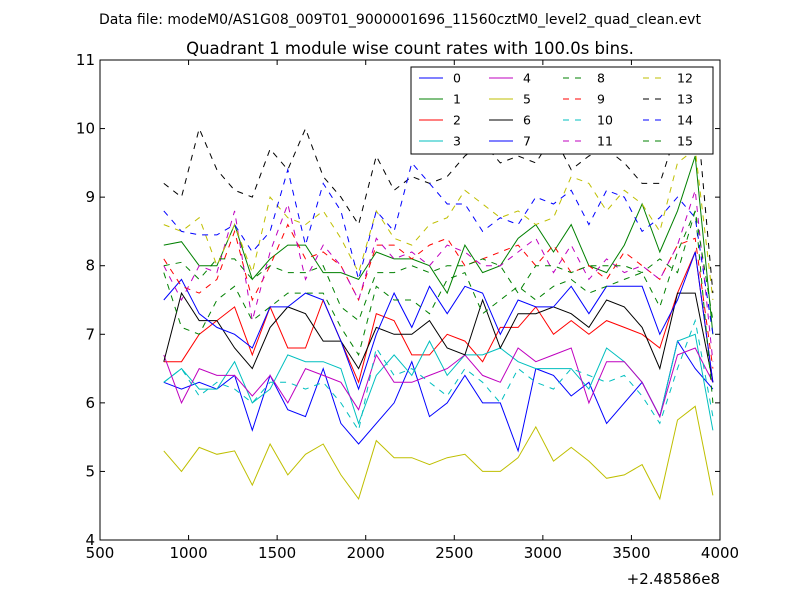  Describe the element at coordinates (100, 553) in the screenshot. I see `x-tick-label: 500` at that location.